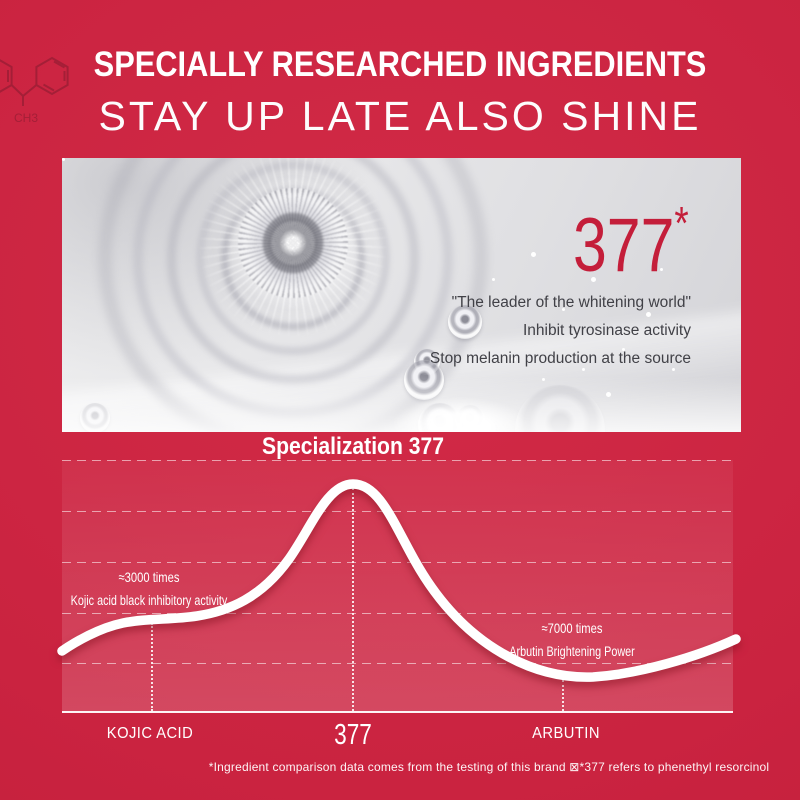 The width and height of the screenshot is (800, 800). What do you see at coordinates (293, 243) in the screenshot?
I see `droplet-core-ring` at bounding box center [293, 243].